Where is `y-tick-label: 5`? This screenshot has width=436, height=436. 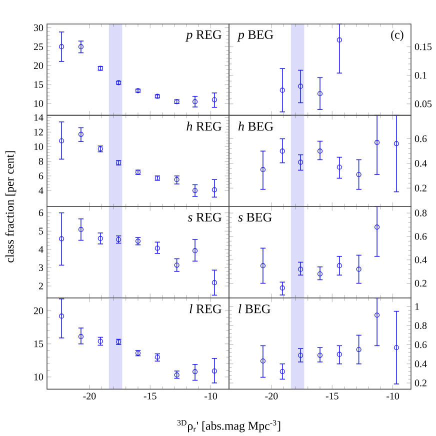
y-tick-label: 5 is located at coordinates (41, 231).